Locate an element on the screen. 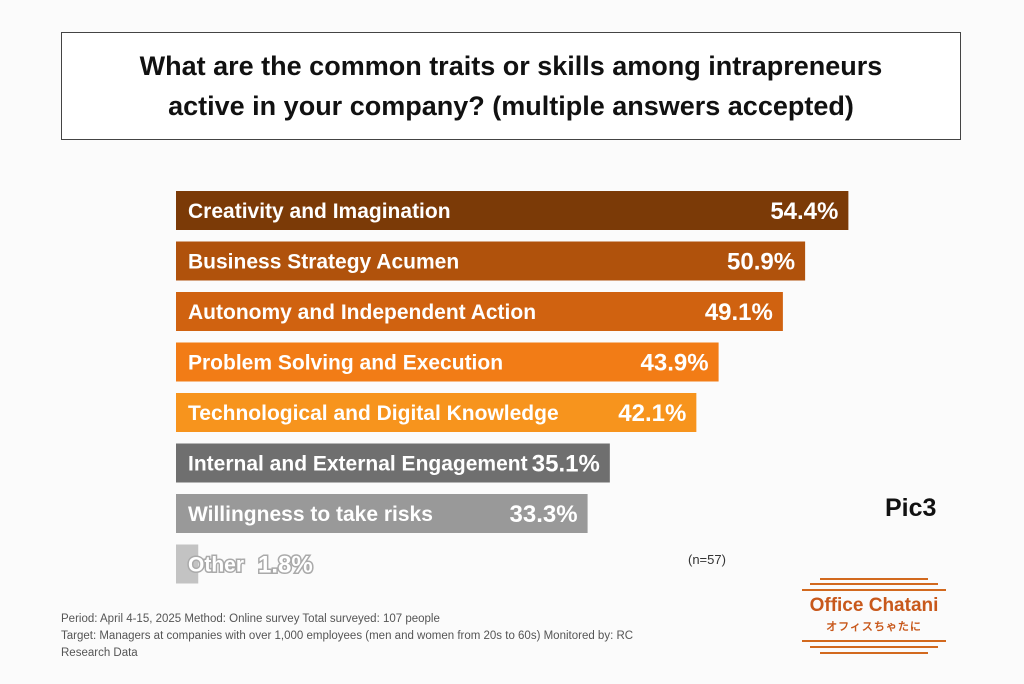 The height and width of the screenshot is (684, 1024). bar-category-label: Autonomy and Independent Action is located at coordinates (362, 312).